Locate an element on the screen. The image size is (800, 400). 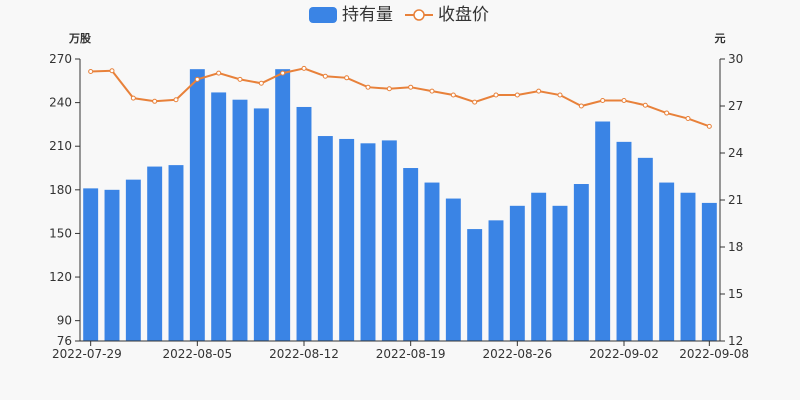
legend-price: 收盘价 is located at coordinates (447, 15).